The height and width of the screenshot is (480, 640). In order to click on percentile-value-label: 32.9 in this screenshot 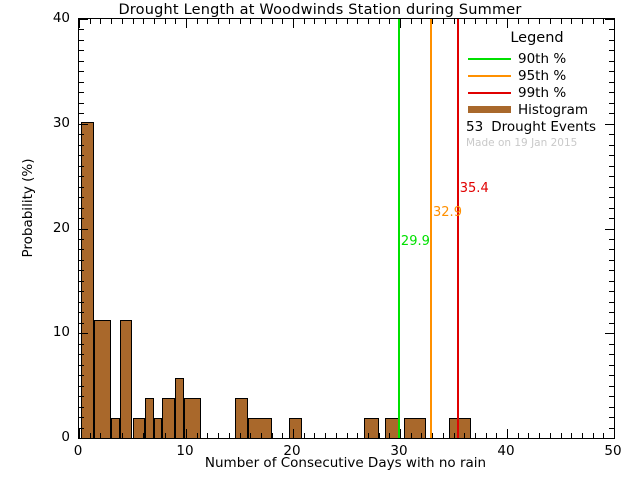, I will do `click(447, 213)`.